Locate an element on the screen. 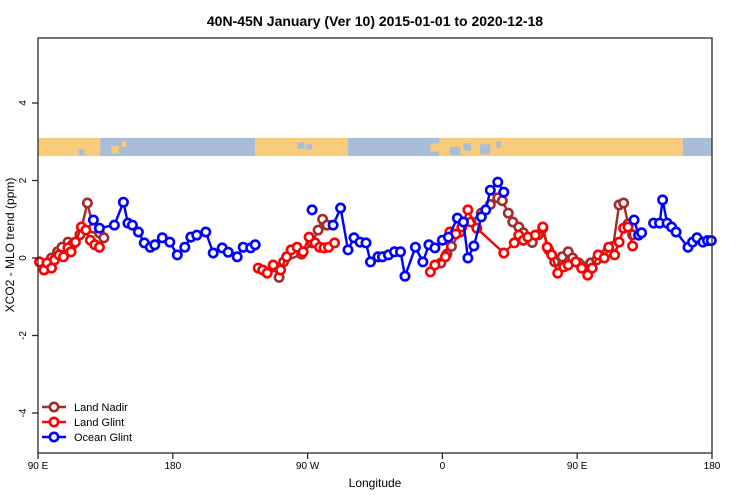  y-tick-label: -4 is located at coordinates (23, 412).